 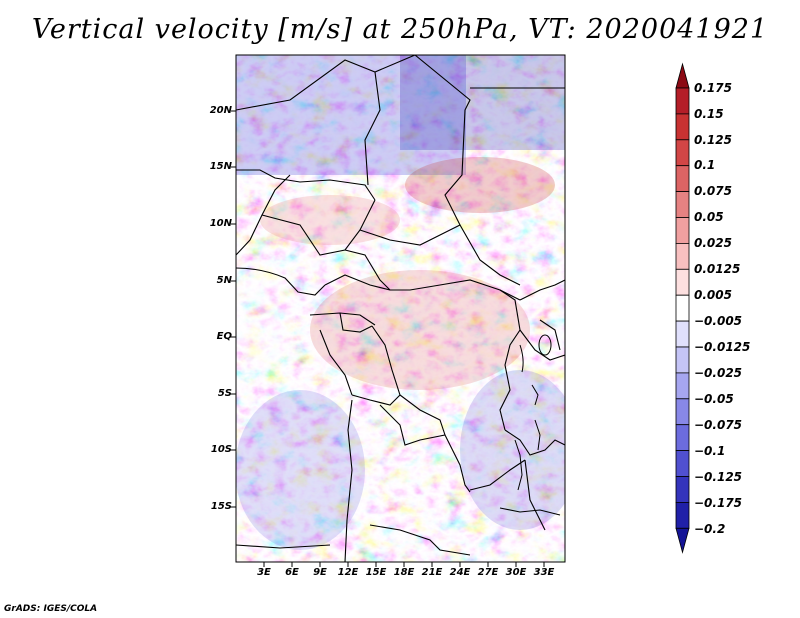 I want to click on lon-tick-marks, so click(x=404, y=564).